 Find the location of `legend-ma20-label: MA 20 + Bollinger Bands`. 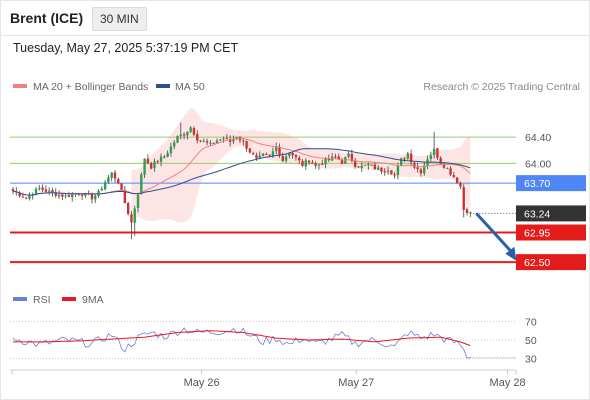

legend-ma20-label: MA 20 + Bollinger Bands is located at coordinates (90, 87).